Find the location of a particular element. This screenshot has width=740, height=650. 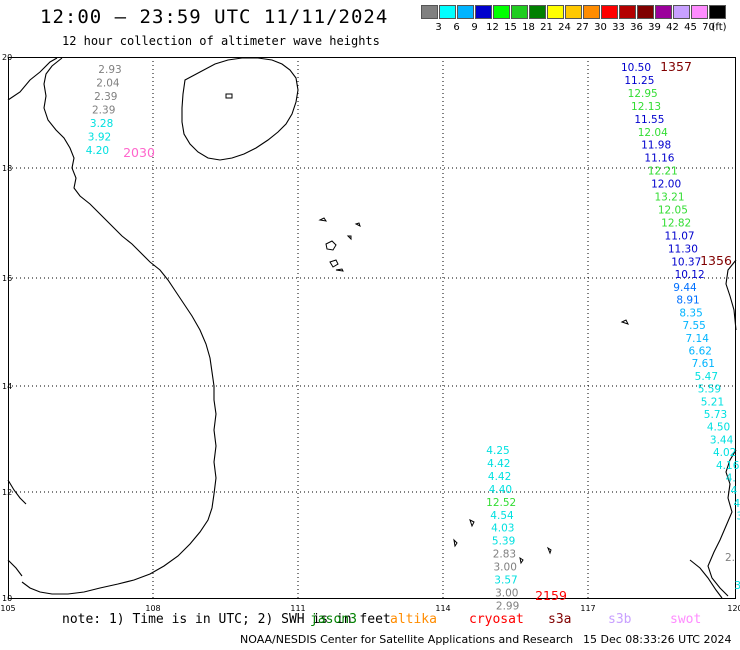

wave-height-value: 3.00 is located at coordinates (506, 593).